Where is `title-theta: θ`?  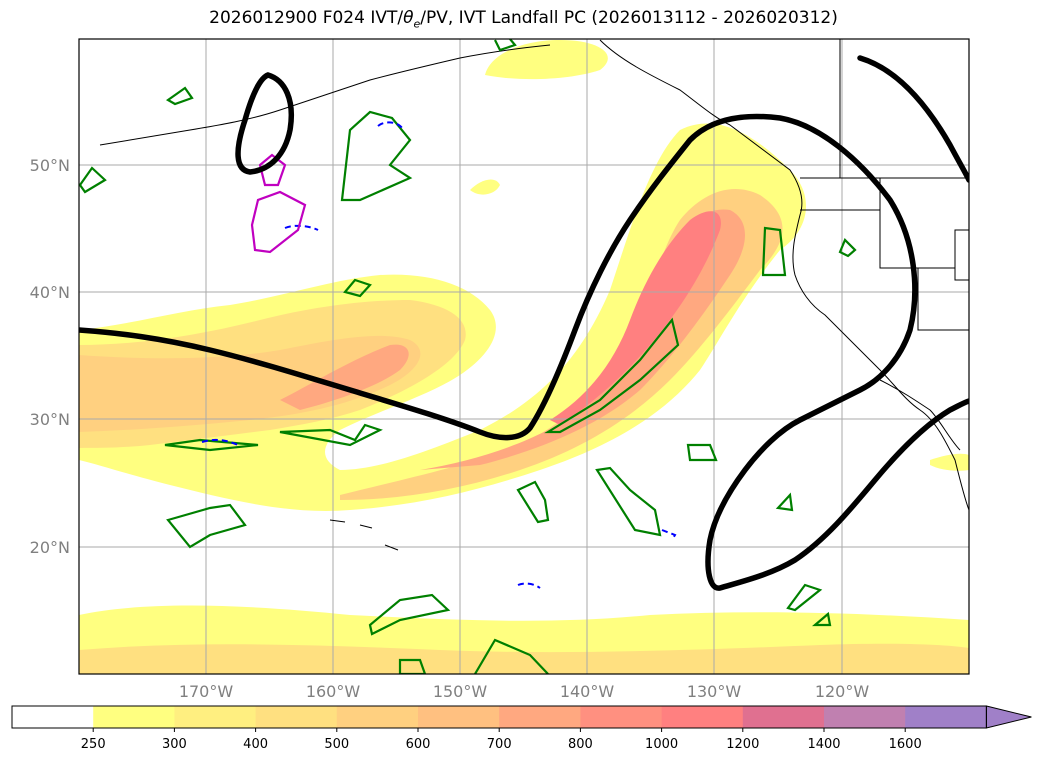
title-theta: θ is located at coordinates (408, 18).